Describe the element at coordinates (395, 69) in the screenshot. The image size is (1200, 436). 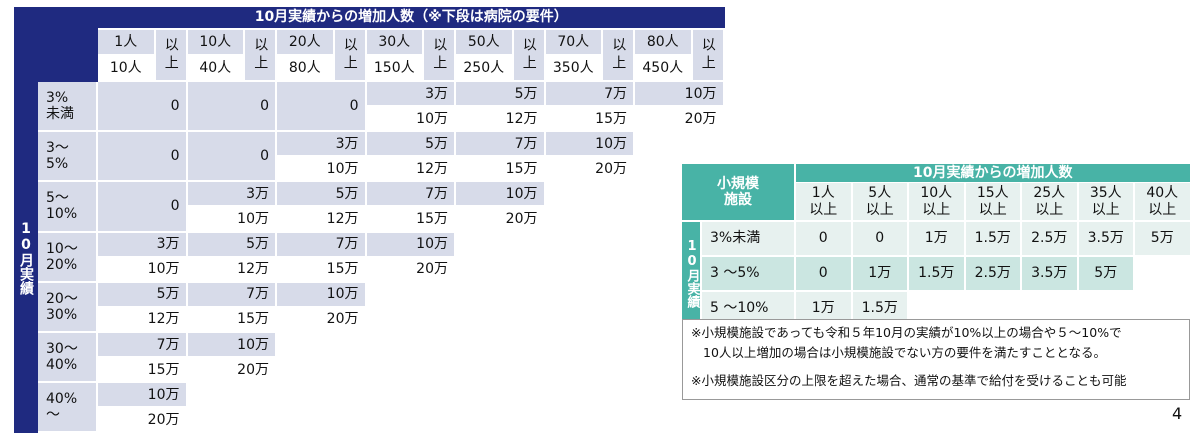
I see `left-col-header-bottom: 150人` at that location.